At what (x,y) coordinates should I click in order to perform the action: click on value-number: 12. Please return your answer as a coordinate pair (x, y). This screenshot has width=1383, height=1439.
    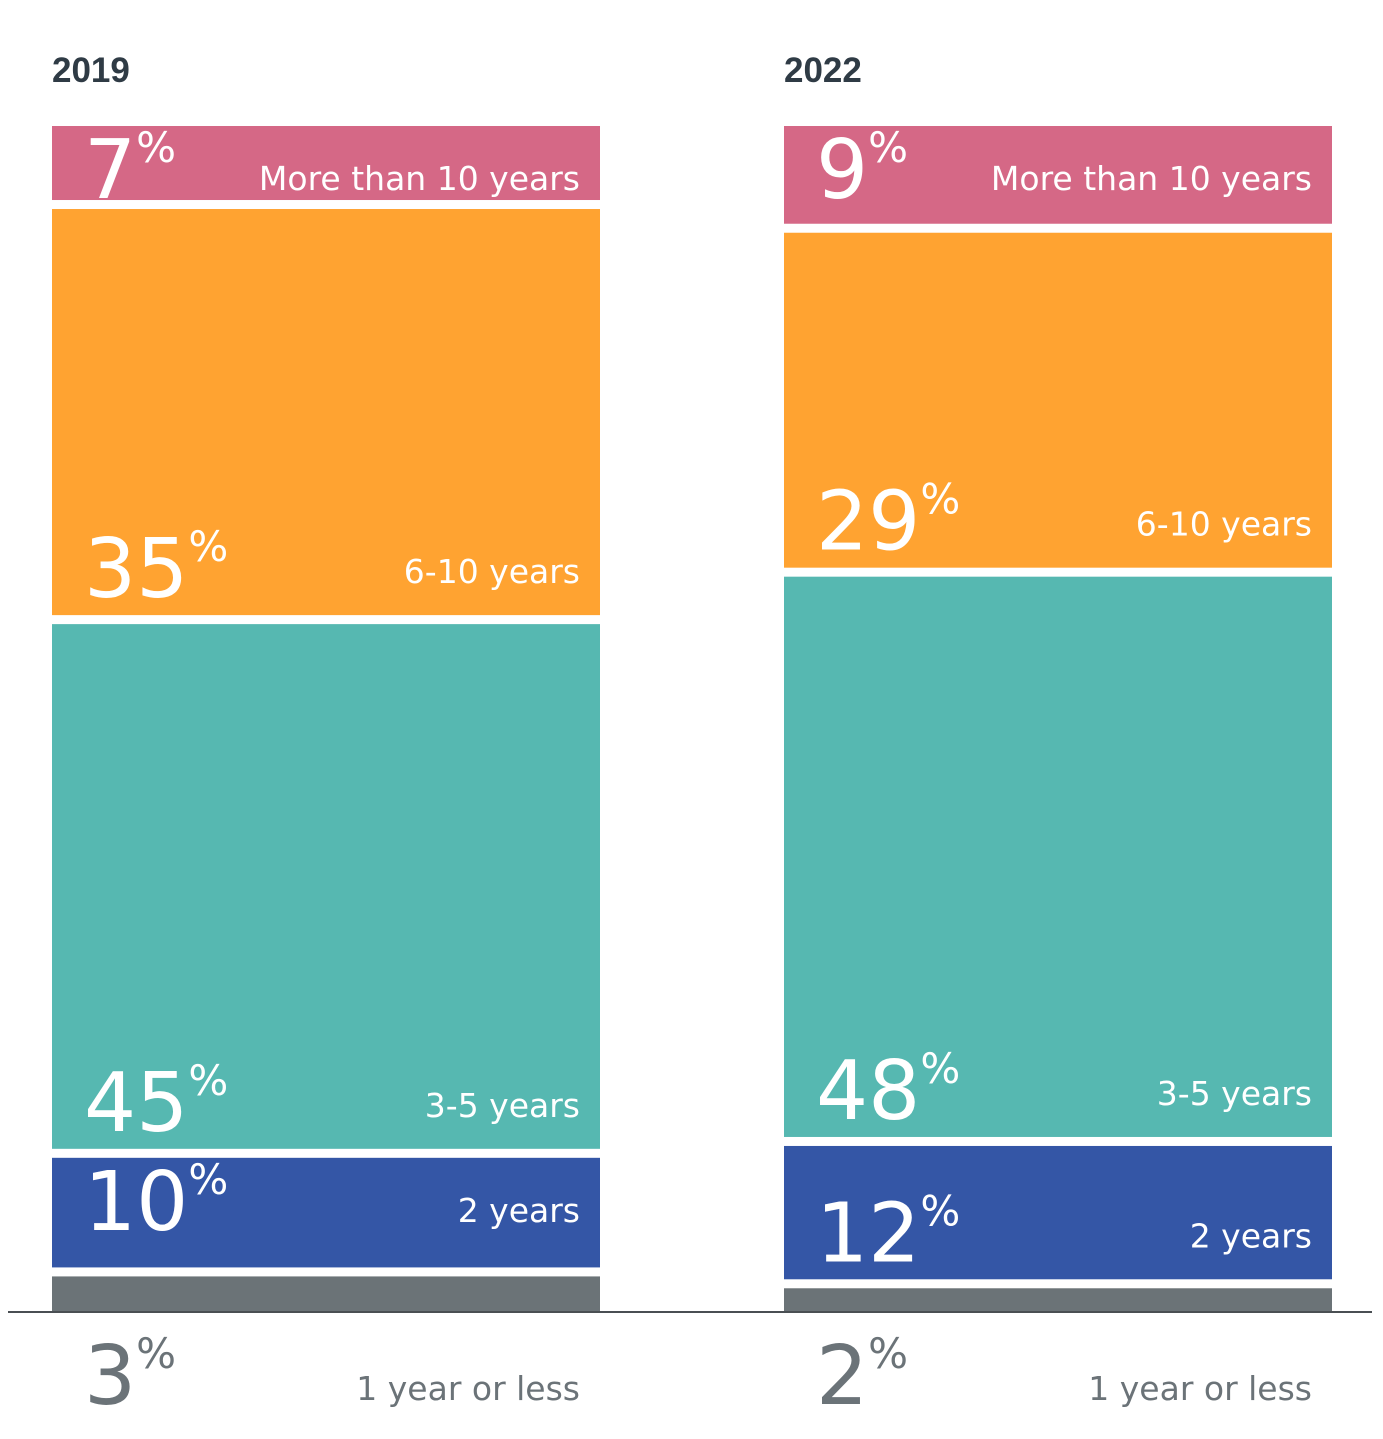
    Looking at the image, I should click on (868, 1233).